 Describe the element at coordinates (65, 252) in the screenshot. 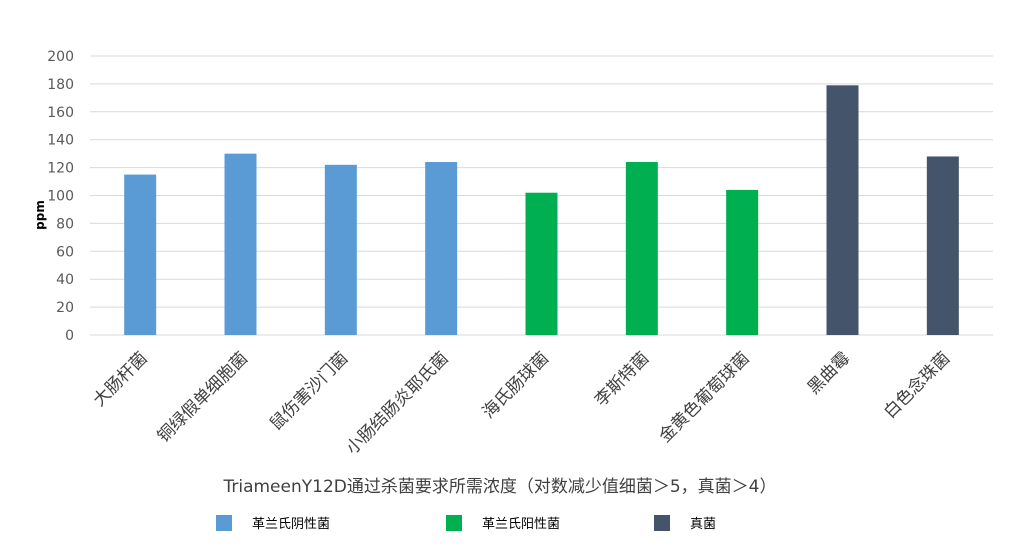

I see `y-tick-label: 60` at that location.